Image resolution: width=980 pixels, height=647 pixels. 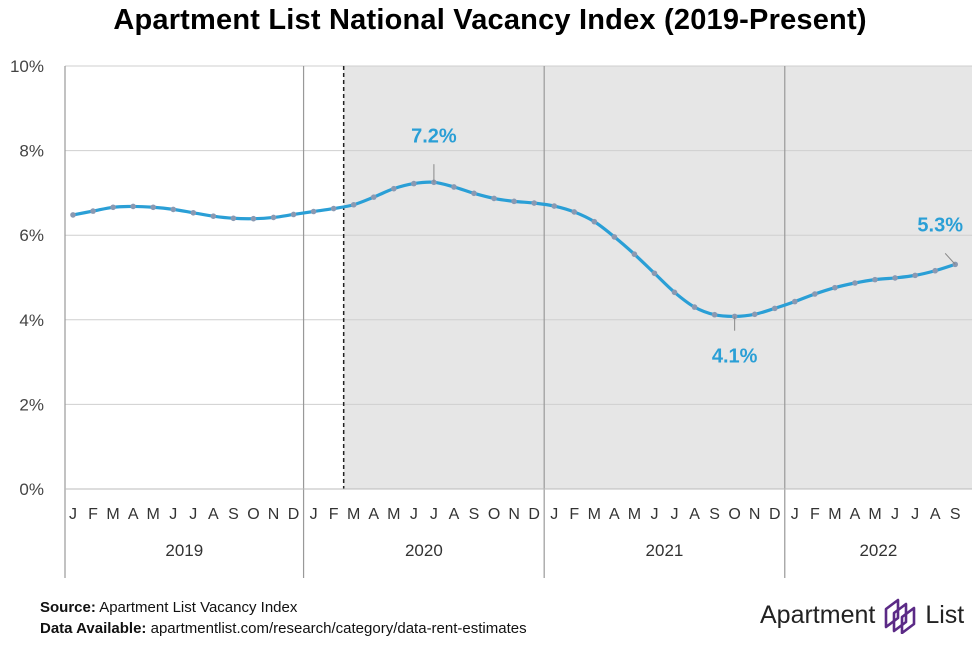 I want to click on y-tick-label: 4%, so click(x=31, y=320).